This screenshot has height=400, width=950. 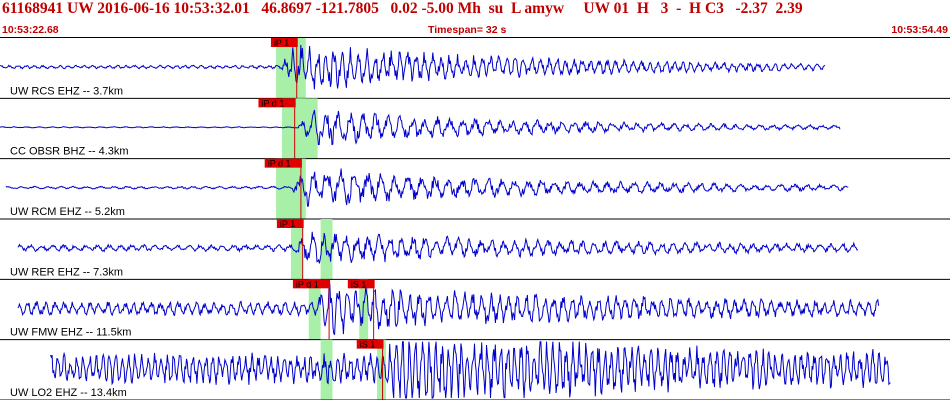 I want to click on station-channel-label: CC OBSR BHZ -- 4.3km, so click(x=69, y=152).